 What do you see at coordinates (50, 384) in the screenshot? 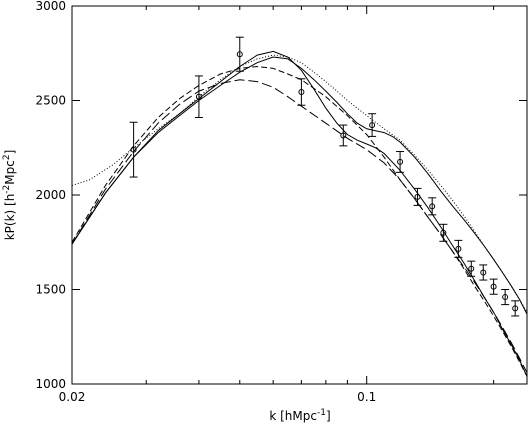
I see `y-tick-label: 1000` at bounding box center [50, 384].